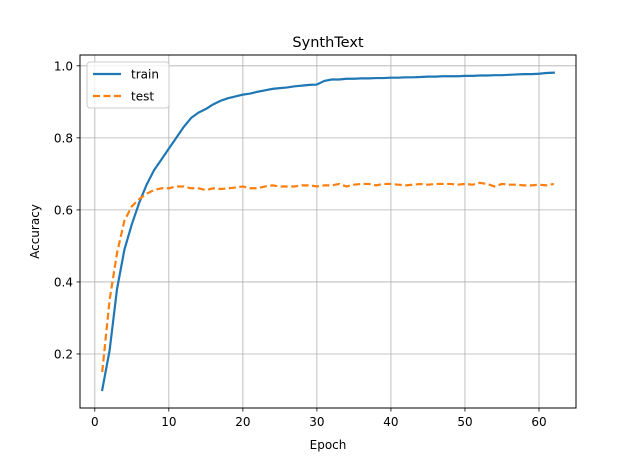 The width and height of the screenshot is (640, 459). I want to click on y-tick-label: 0.4, so click(63, 282).